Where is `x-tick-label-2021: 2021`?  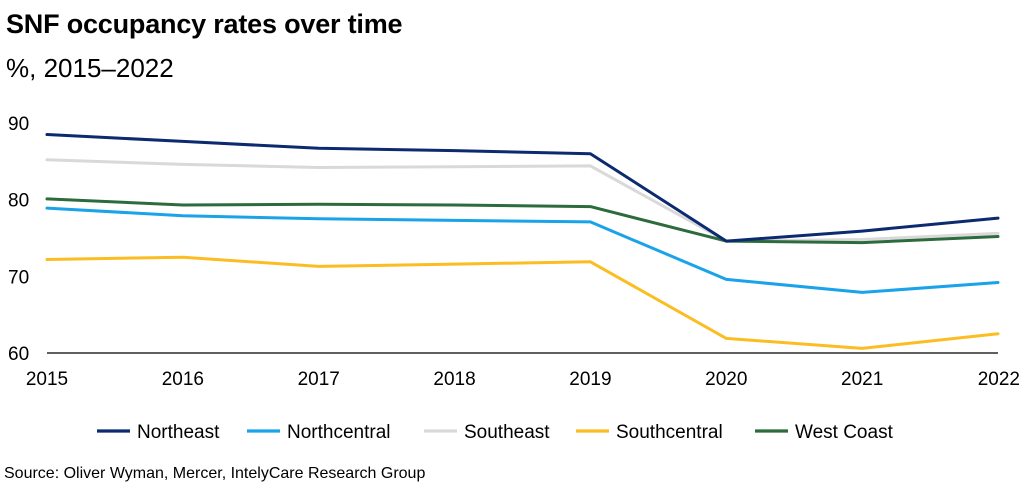 x-tick-label-2021: 2021 is located at coordinates (862, 379).